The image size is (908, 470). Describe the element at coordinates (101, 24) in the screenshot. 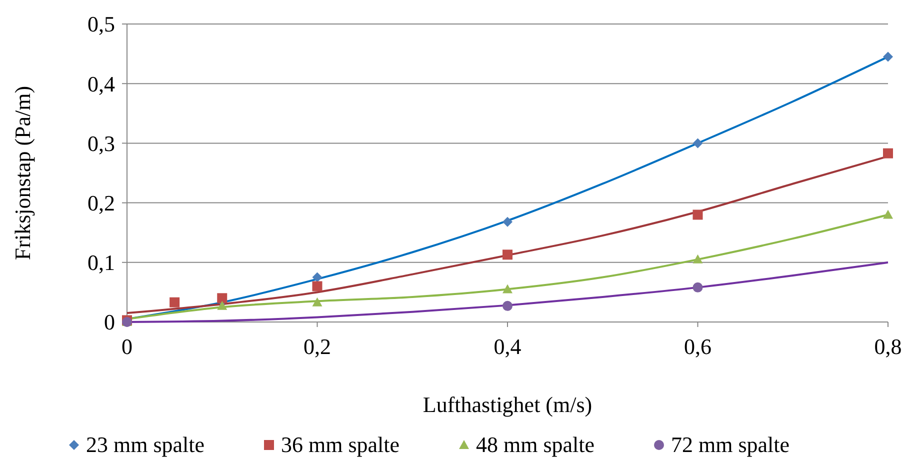

I see `y-tick-label: 0,5` at that location.